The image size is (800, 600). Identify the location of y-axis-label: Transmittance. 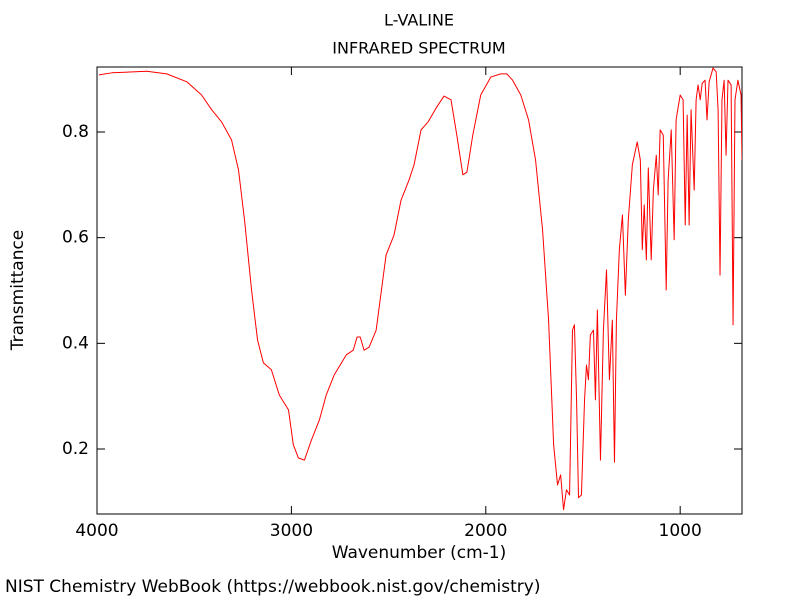
(18, 291).